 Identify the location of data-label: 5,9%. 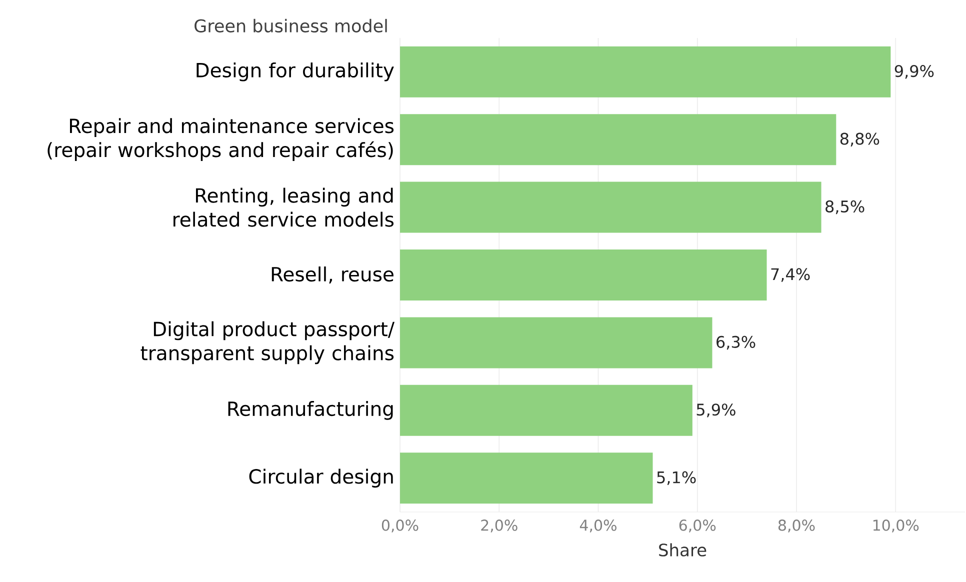
(716, 411).